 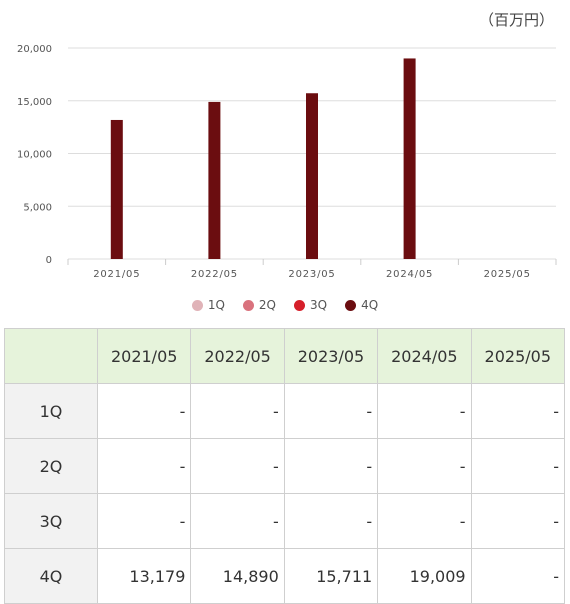 I want to click on table-cell: 15,711, so click(x=331, y=576).